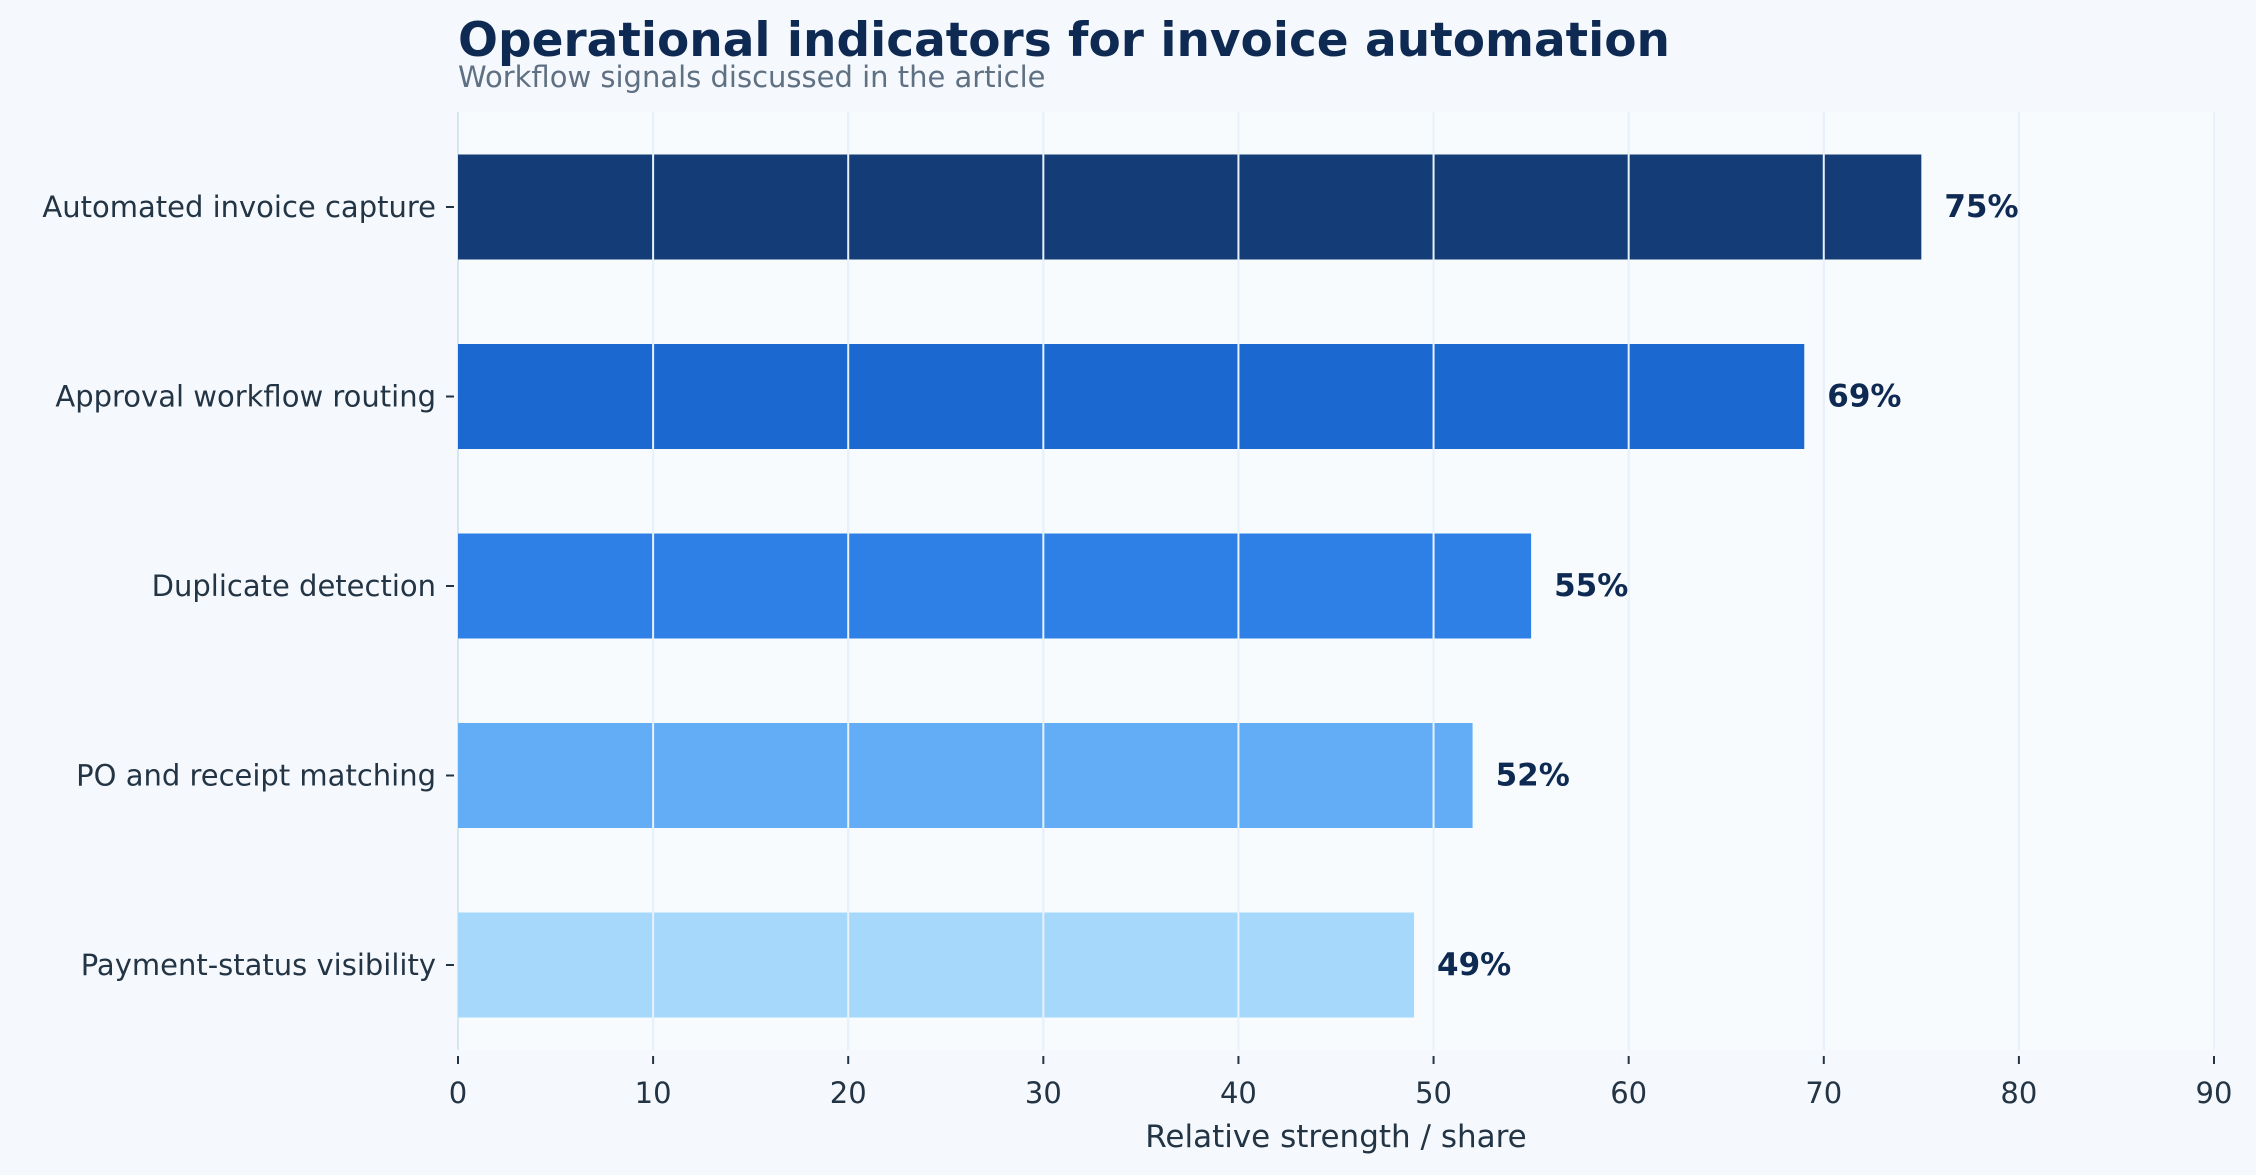 The width and height of the screenshot is (2256, 1175). Describe the element at coordinates (1981, 207) in the screenshot. I see `bar-value-label: 75%` at that location.